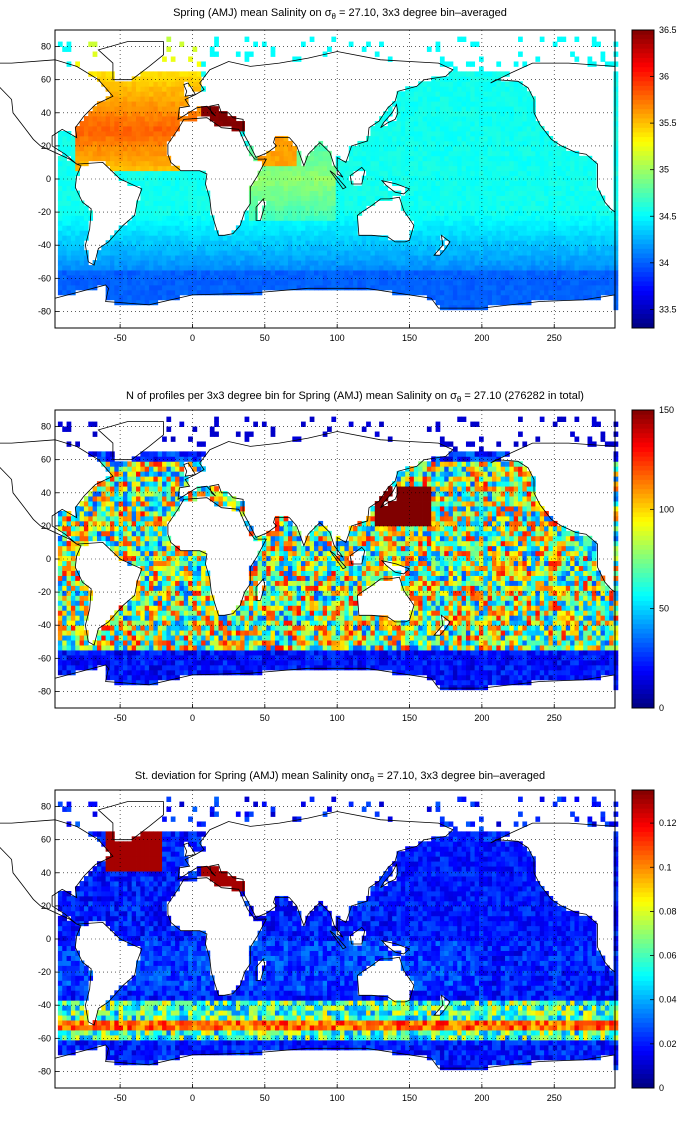  Describe the element at coordinates (643, 223) in the screenshot. I see `colorbar-swatch` at that location.